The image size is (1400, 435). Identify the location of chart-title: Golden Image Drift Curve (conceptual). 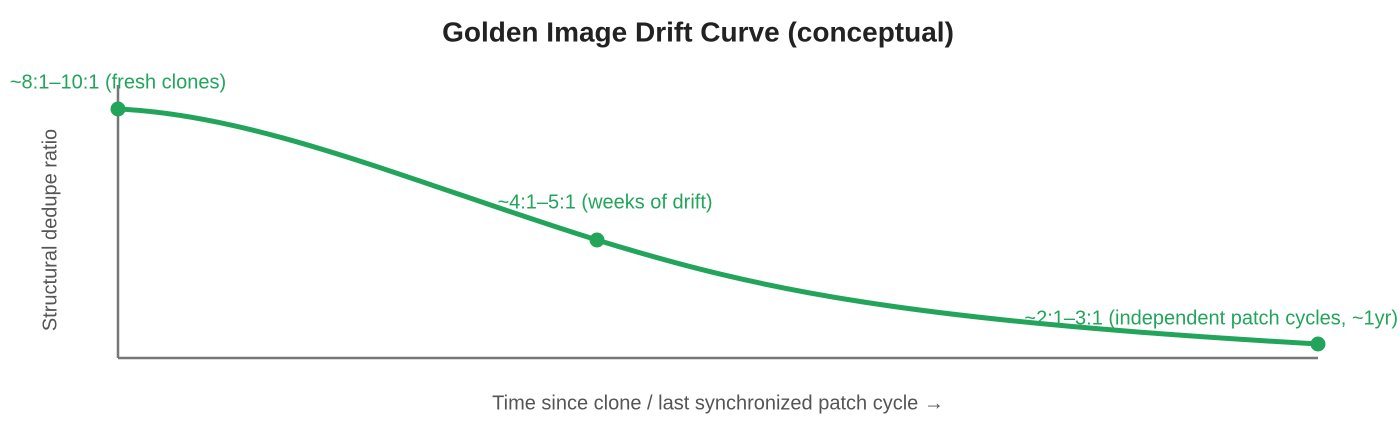
(698, 31).